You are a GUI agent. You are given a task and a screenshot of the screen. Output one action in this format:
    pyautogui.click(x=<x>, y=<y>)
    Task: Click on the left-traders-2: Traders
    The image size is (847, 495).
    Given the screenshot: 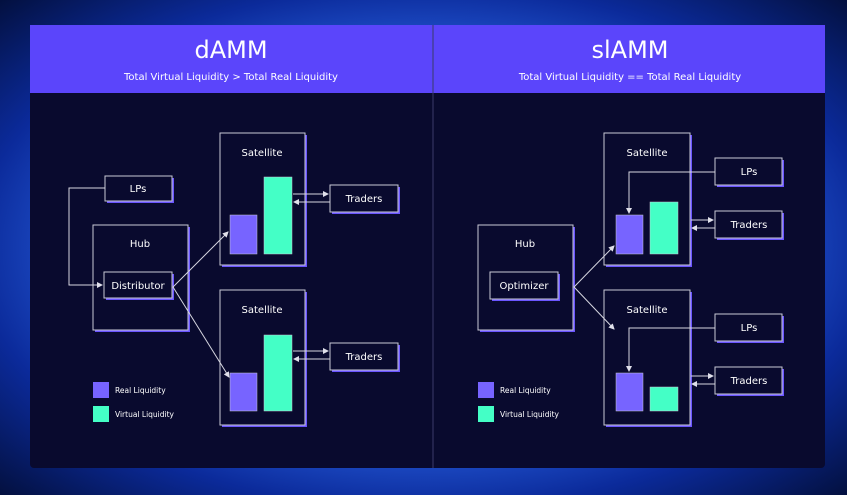 What is the action you would take?
    pyautogui.click(x=364, y=357)
    